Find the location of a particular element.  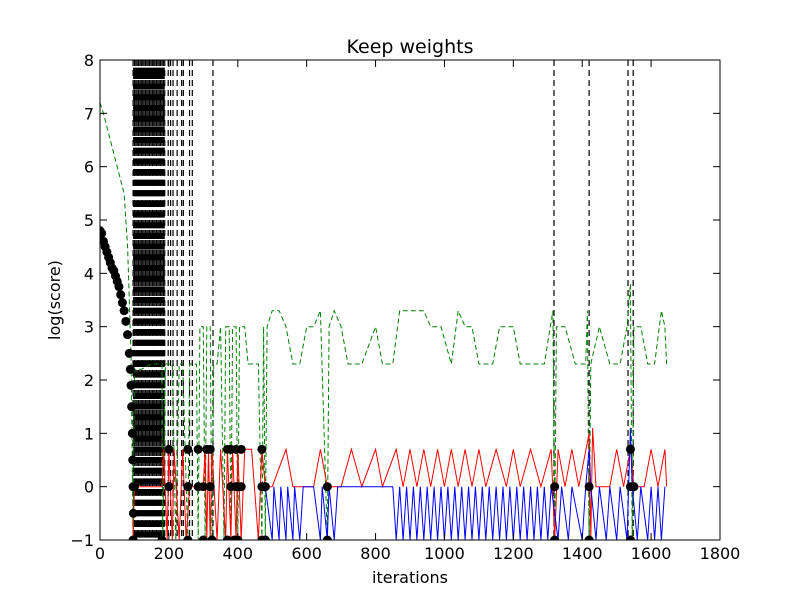

x-tick-label: 1600 is located at coordinates (651, 553).